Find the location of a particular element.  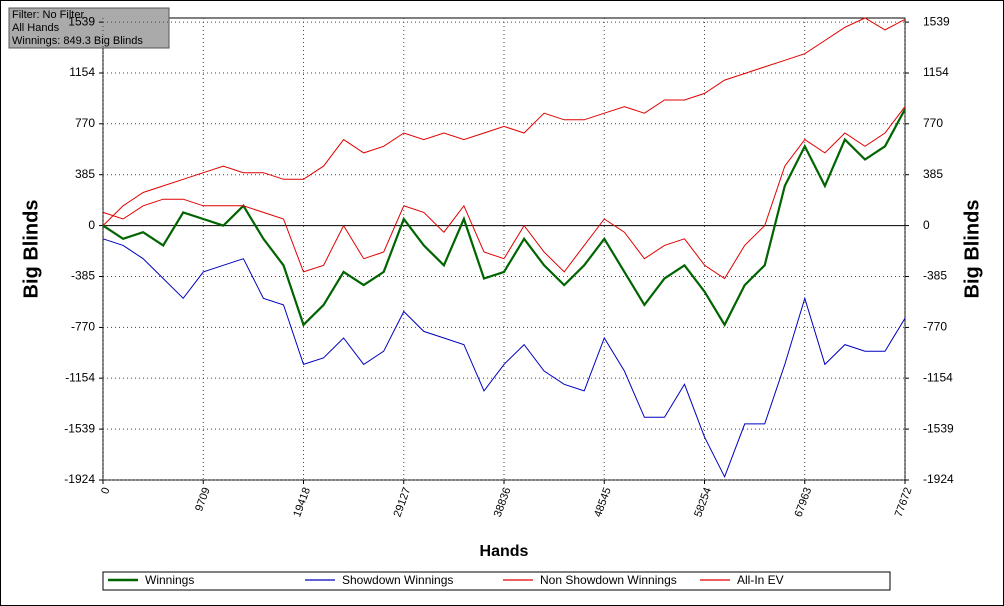

y-tick-label: -385 is located at coordinates (83, 276).